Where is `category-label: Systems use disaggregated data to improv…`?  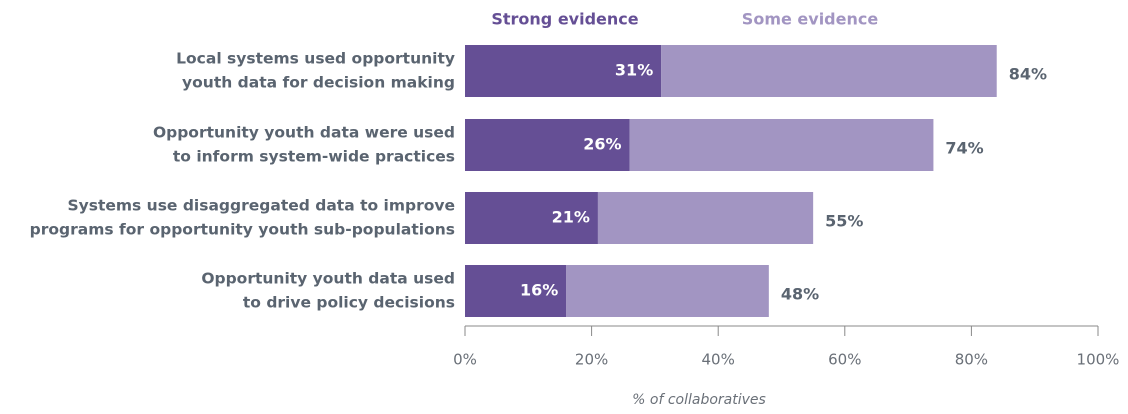 category-label: Systems use disaggregated data to improv… is located at coordinates (261, 206).